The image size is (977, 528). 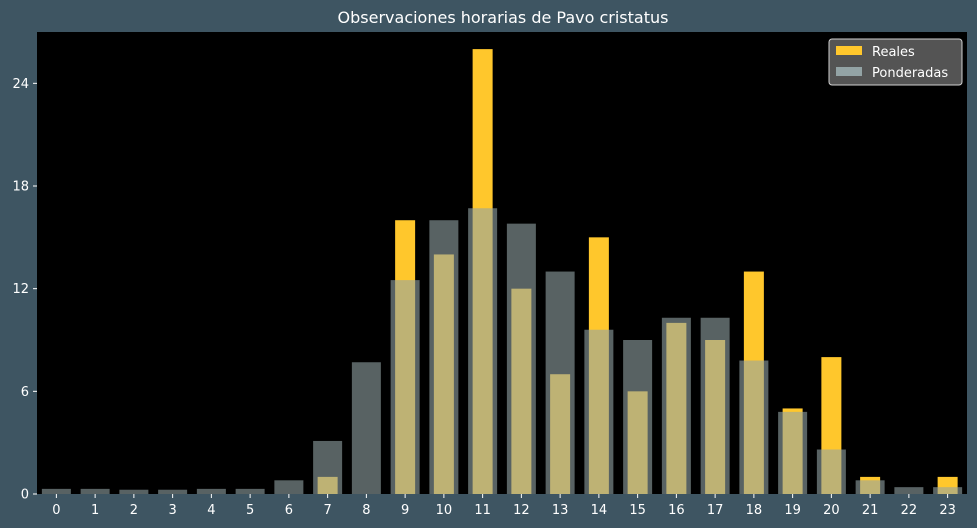 I want to click on x-tick-label-5: 5, so click(x=250, y=510).